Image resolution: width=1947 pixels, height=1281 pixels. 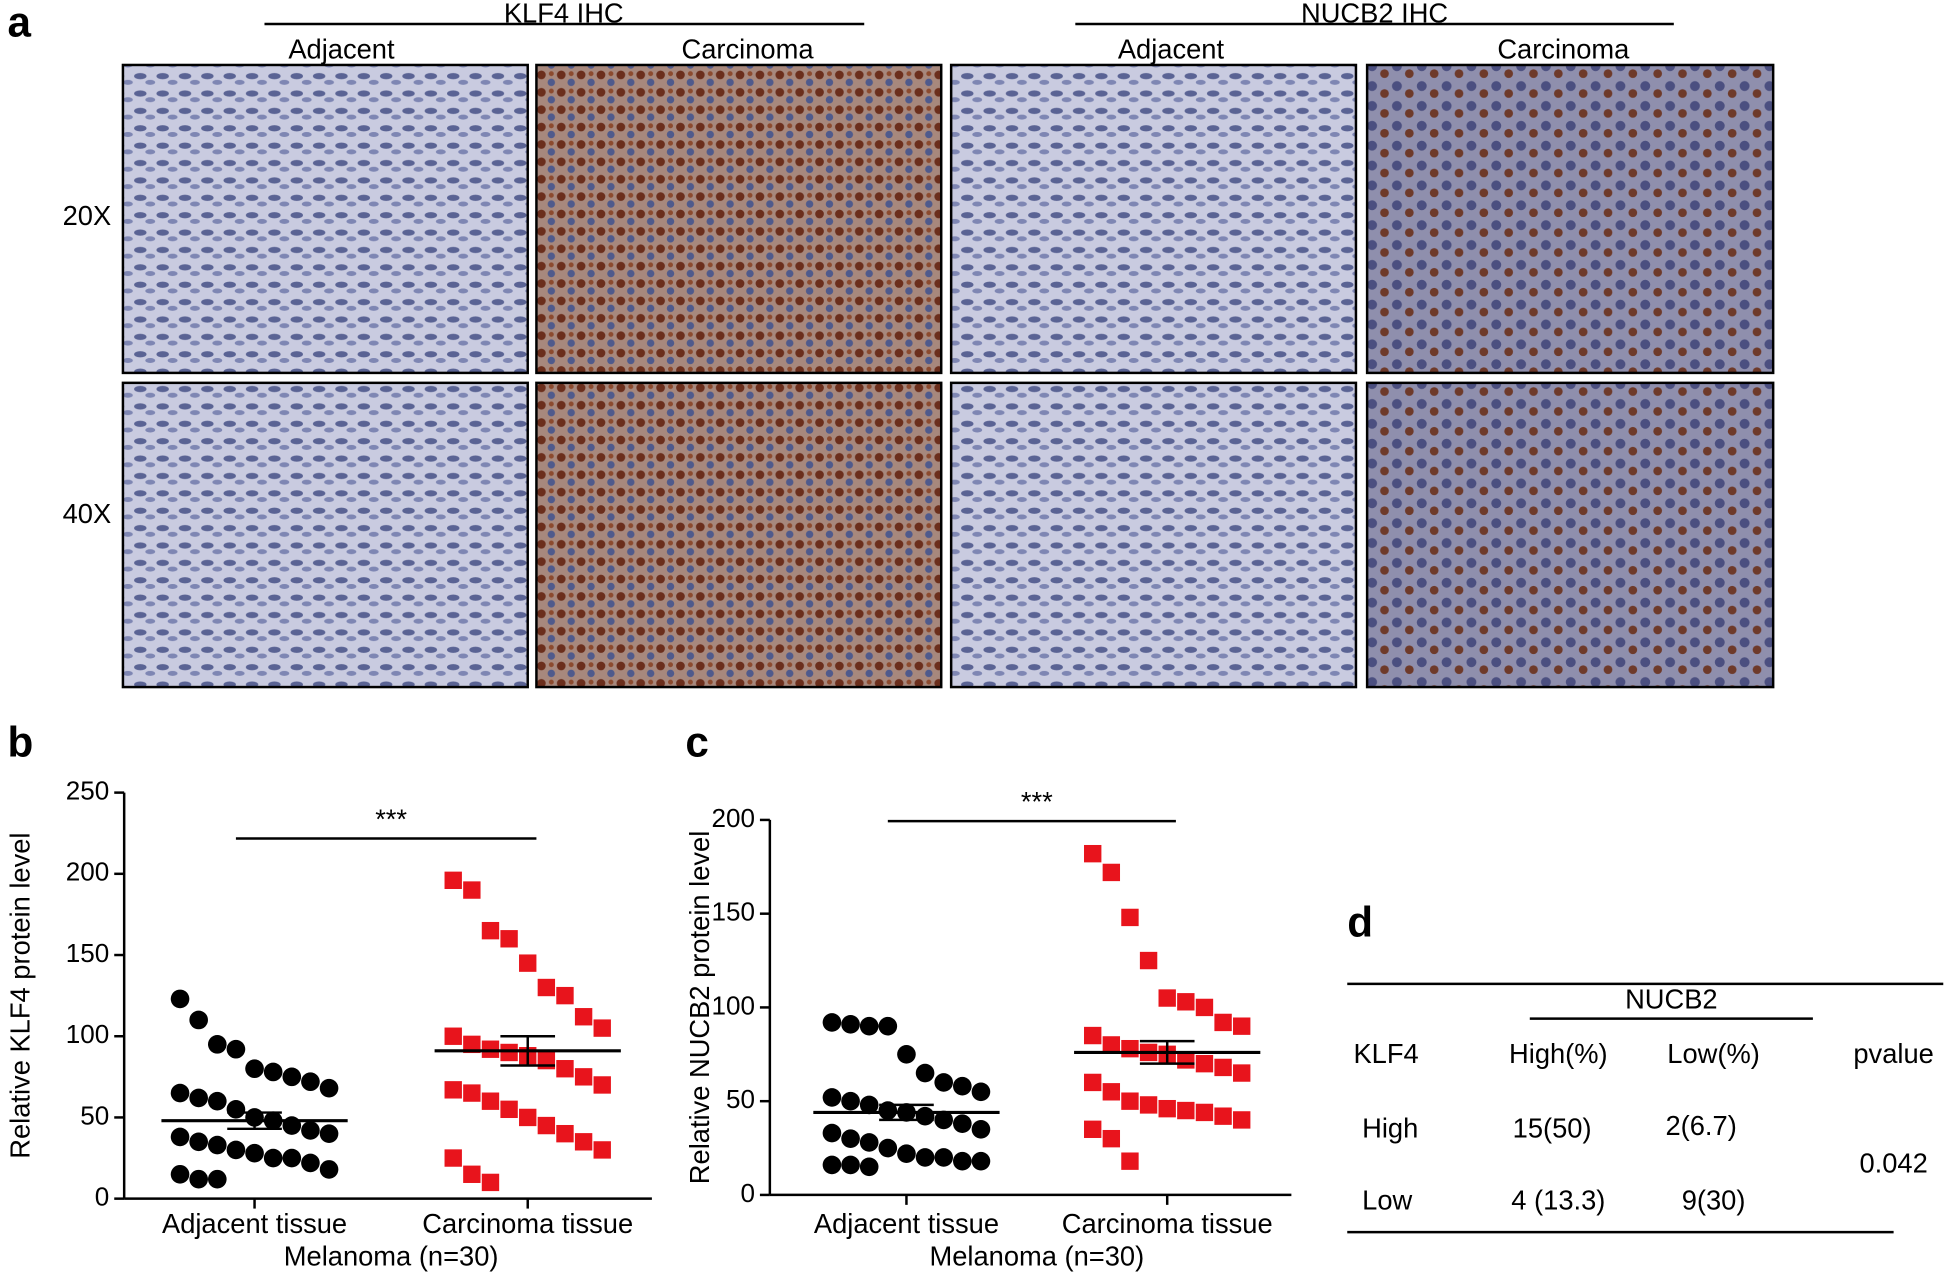 What do you see at coordinates (1558, 1200) in the screenshot?
I see `table-cell: 4 (13.3)` at bounding box center [1558, 1200].